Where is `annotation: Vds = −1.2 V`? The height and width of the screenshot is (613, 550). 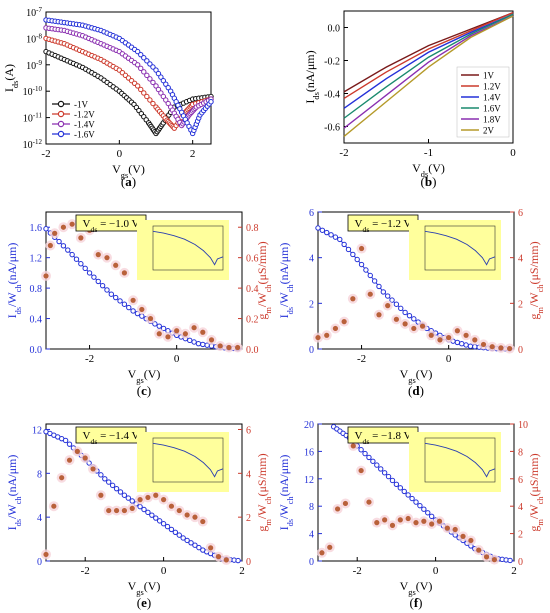
annotation: Vds = −1.2 V is located at coordinates (383, 224).